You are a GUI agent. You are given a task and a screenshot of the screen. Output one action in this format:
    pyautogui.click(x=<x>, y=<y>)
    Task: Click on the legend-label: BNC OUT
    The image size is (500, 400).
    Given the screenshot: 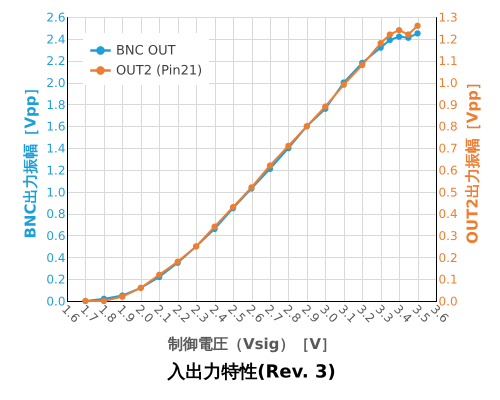 What is the action you would take?
    pyautogui.click(x=146, y=51)
    